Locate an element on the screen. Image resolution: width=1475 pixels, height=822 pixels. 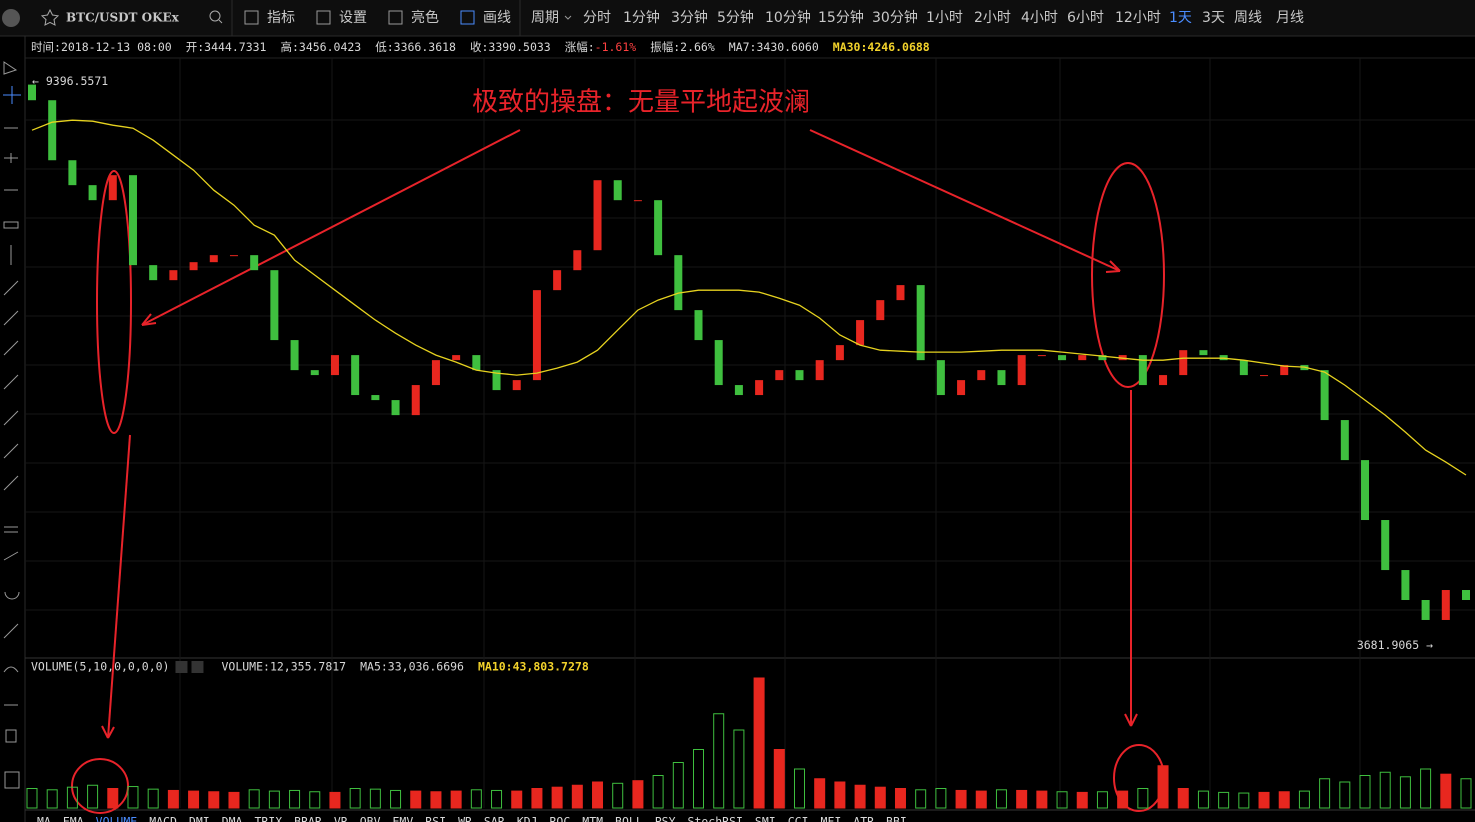
indicator-tab: OBV is located at coordinates (370, 818).